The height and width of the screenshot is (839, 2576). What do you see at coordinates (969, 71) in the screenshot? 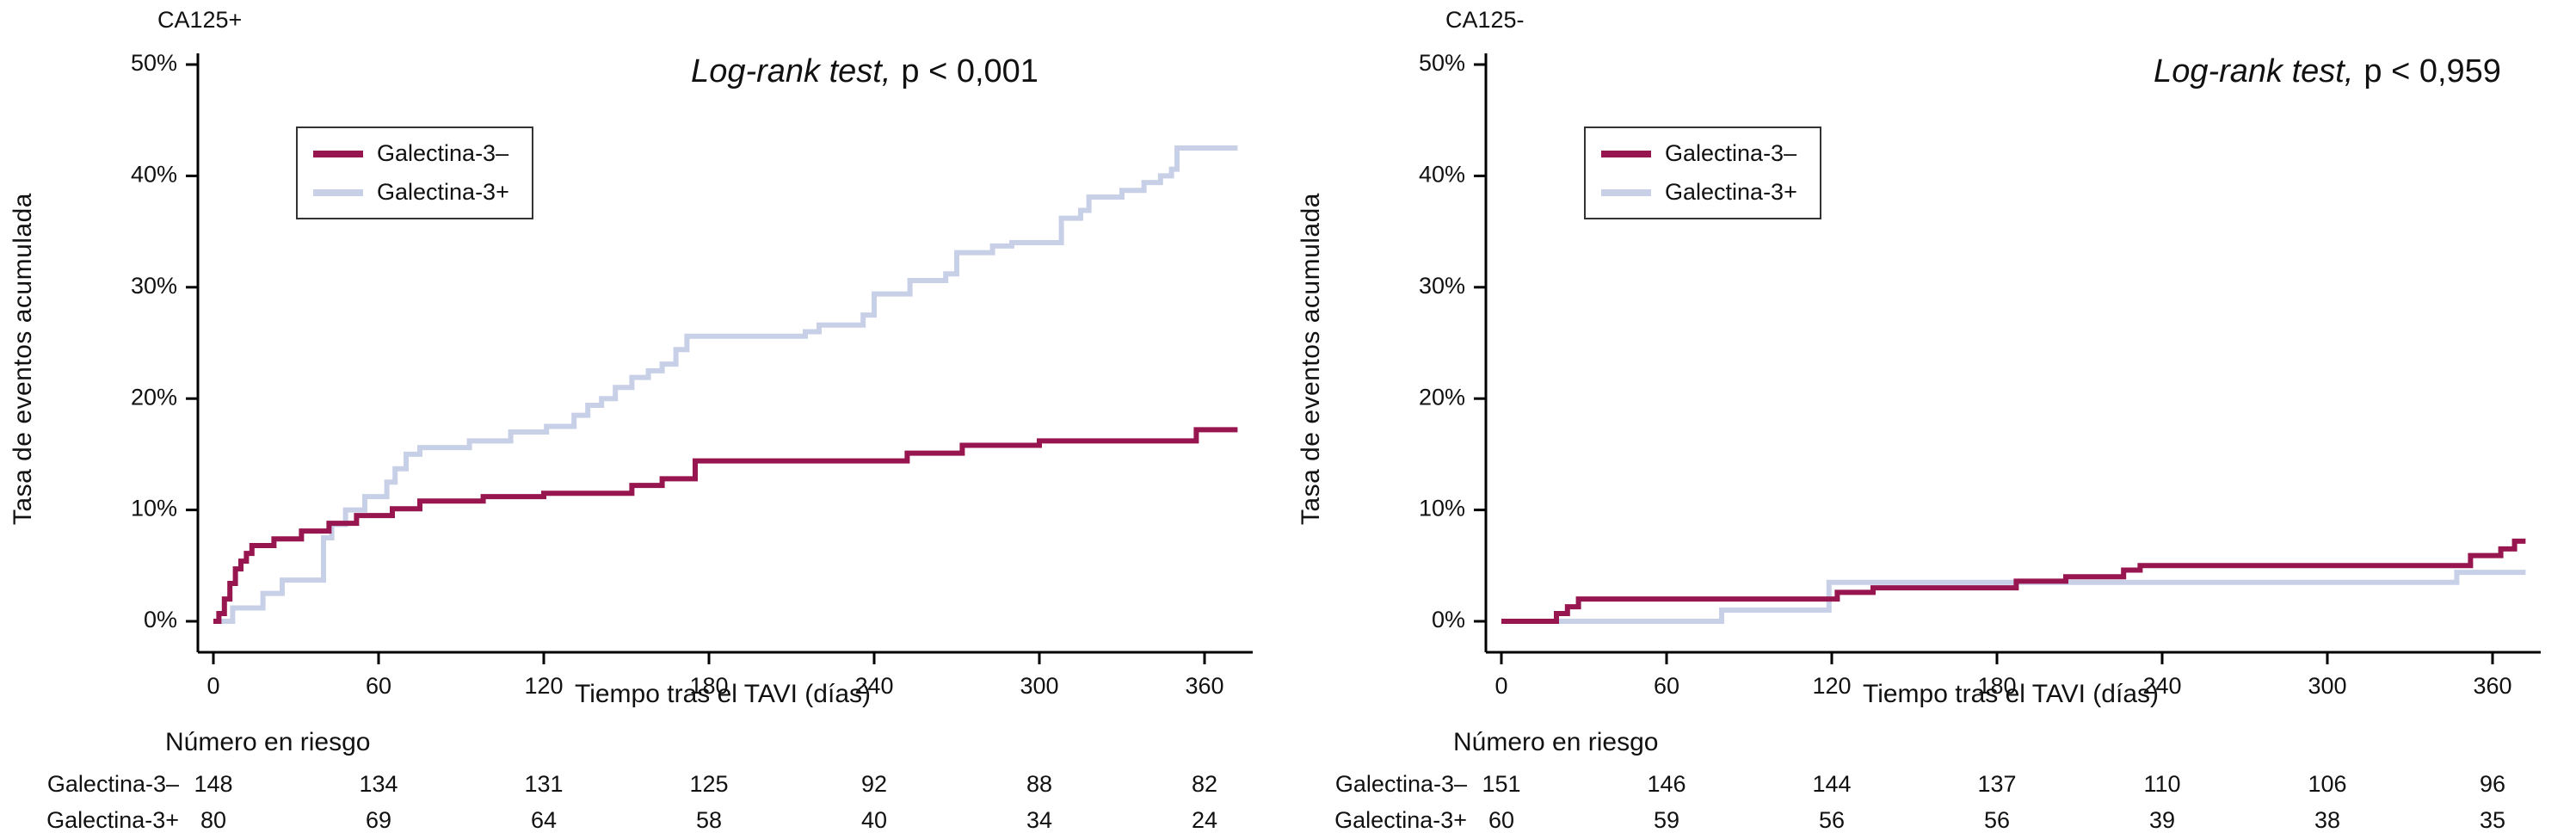
I see `p-value: p < 0,001` at bounding box center [969, 71].